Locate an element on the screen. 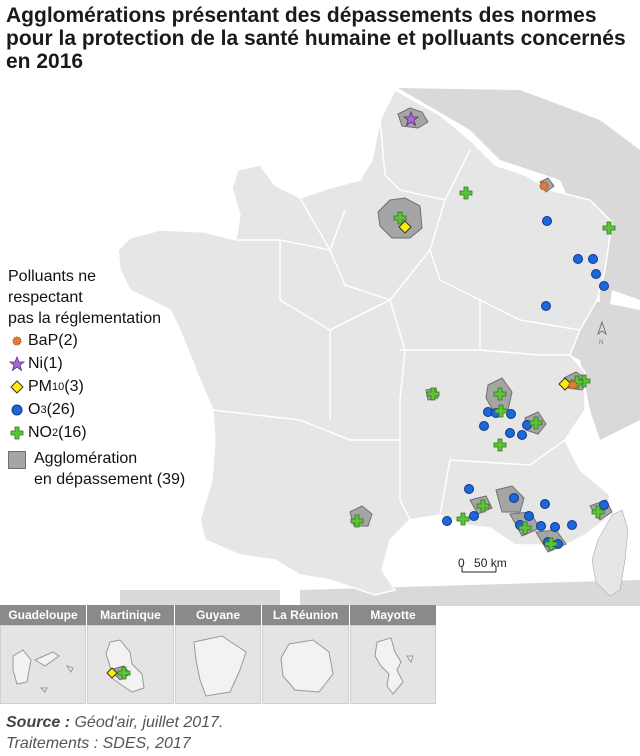 This screenshot has height=756, width=640. inset-title: Martinique is located at coordinates (130, 615).